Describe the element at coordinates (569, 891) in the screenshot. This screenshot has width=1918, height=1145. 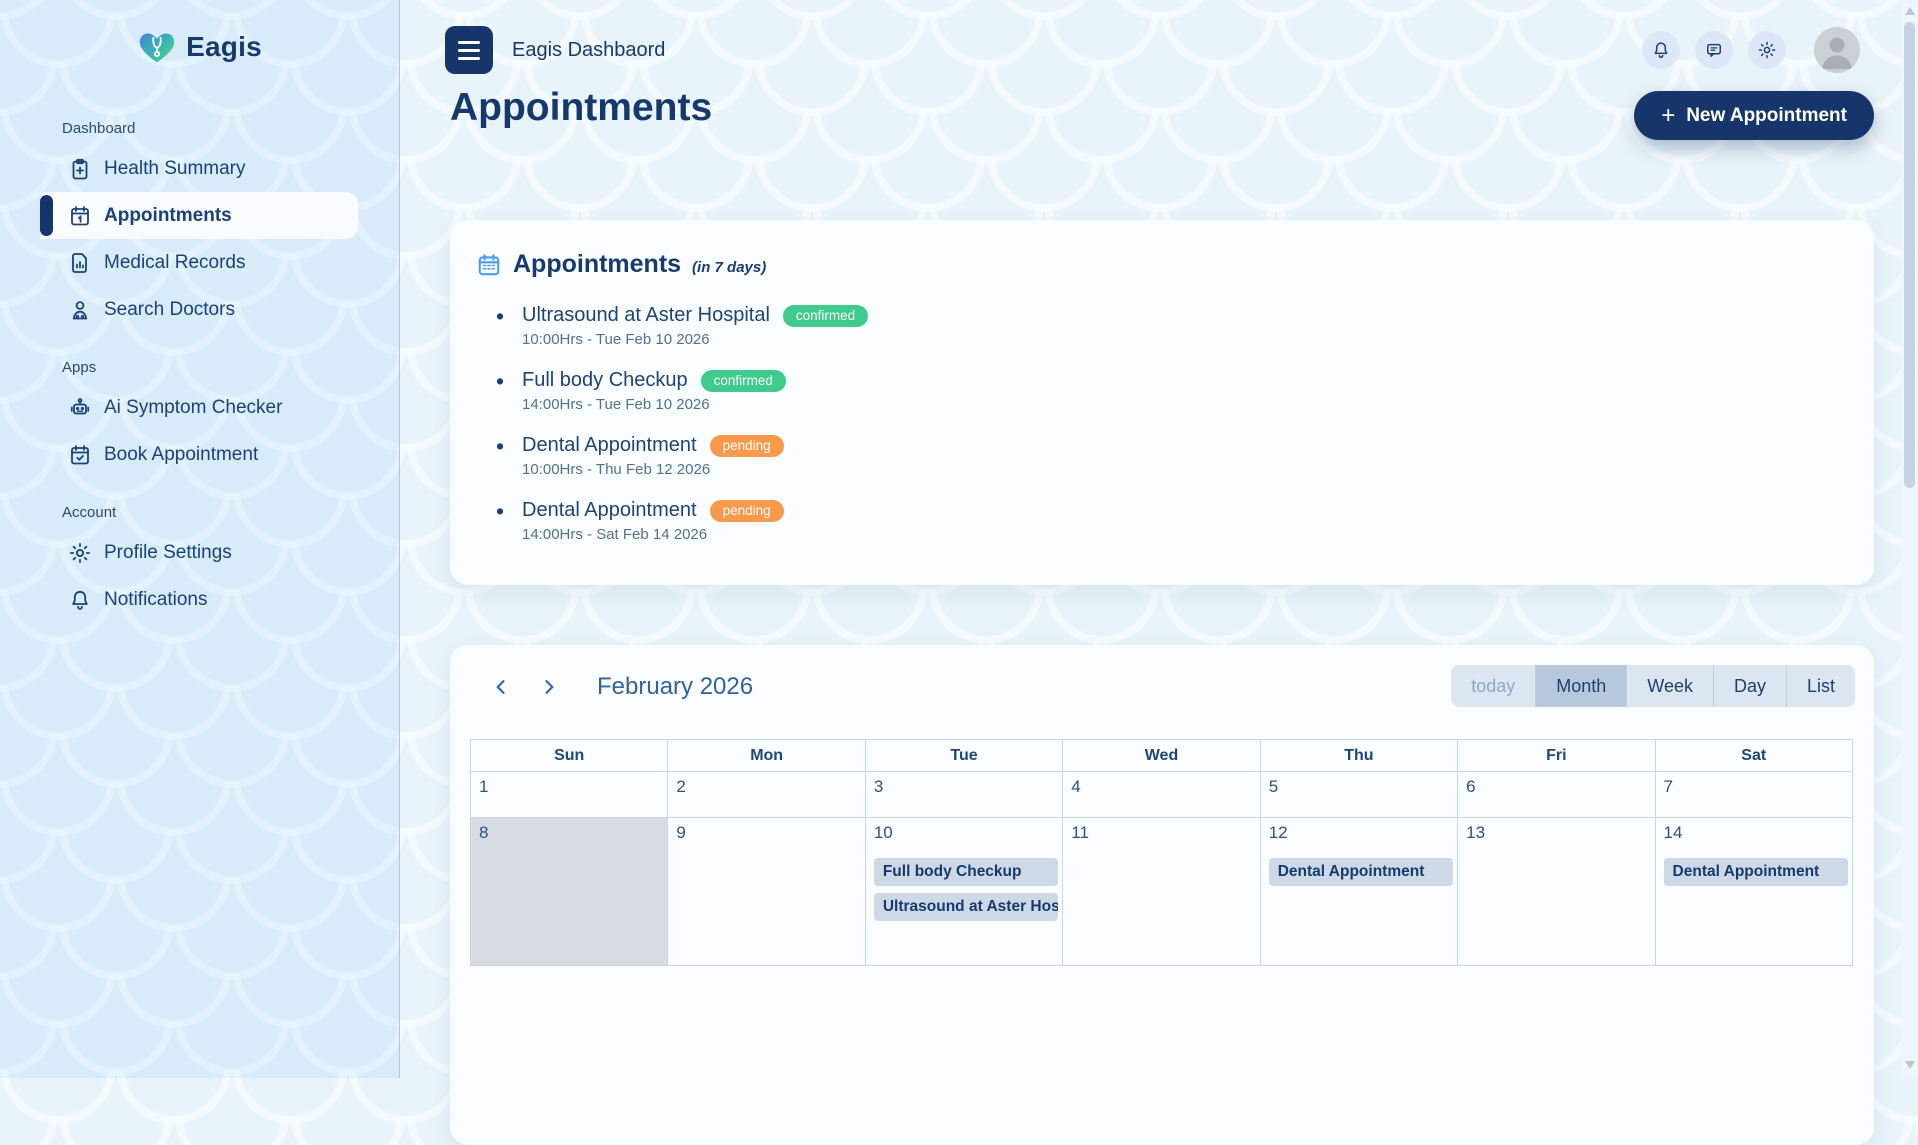
I see `calendar-day-8: 8` at that location.